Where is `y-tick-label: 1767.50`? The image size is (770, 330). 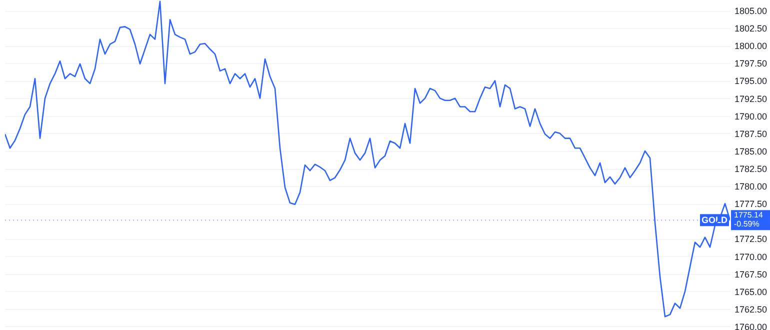
y-tick-label: 1767.50 is located at coordinates (751, 274).